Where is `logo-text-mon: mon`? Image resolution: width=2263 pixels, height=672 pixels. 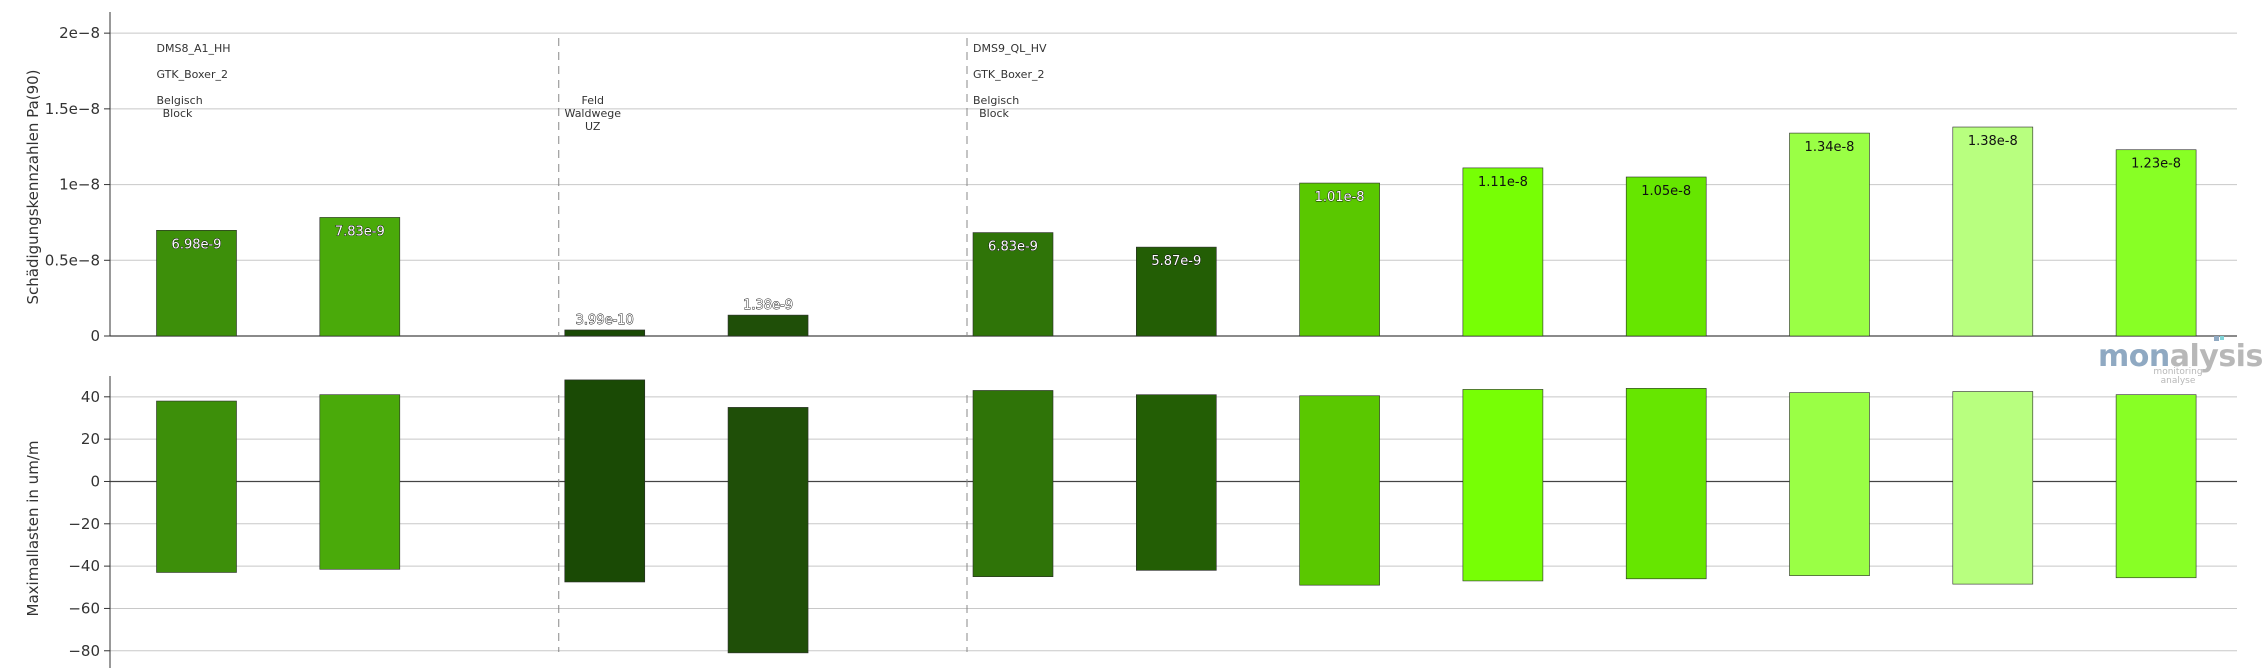 logo-text-mon: mon is located at coordinates (2134, 356).